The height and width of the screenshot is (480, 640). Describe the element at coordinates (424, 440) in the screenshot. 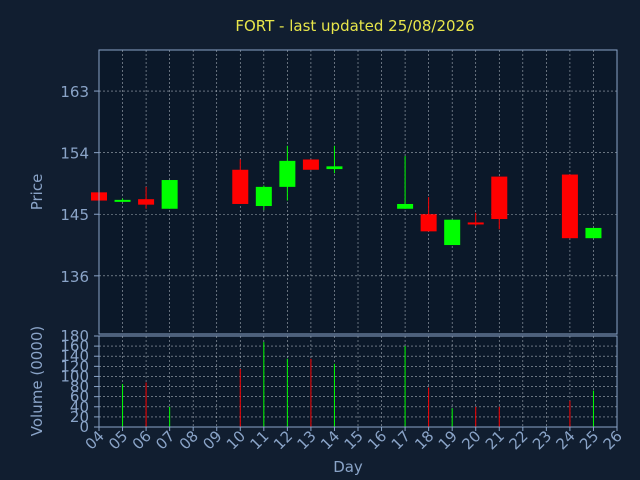

I see `day-tick-label: 18` at that location.